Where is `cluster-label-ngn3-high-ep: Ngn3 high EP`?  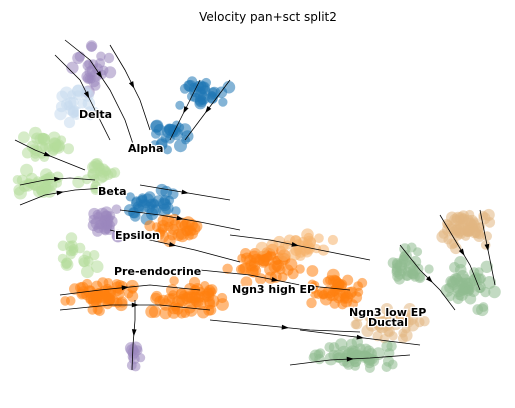 cluster-label-ngn3-high-ep: Ngn3 high EP is located at coordinates (273, 289).